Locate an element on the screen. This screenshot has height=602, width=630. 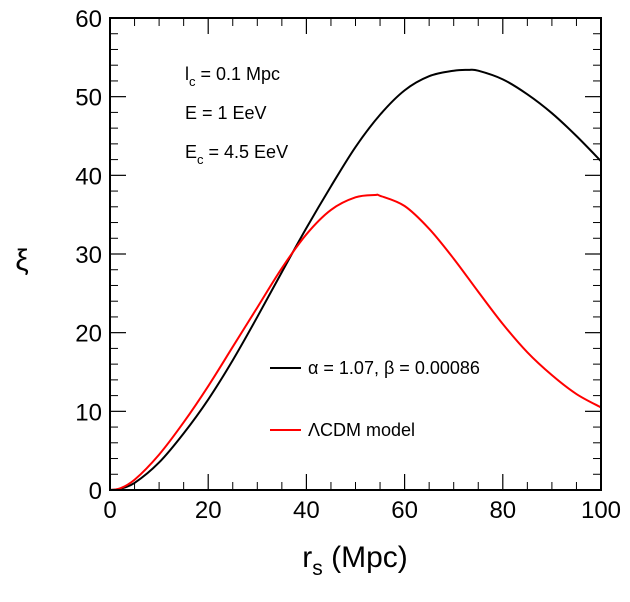
y-tick-label: 10 is located at coordinates (88, 412).